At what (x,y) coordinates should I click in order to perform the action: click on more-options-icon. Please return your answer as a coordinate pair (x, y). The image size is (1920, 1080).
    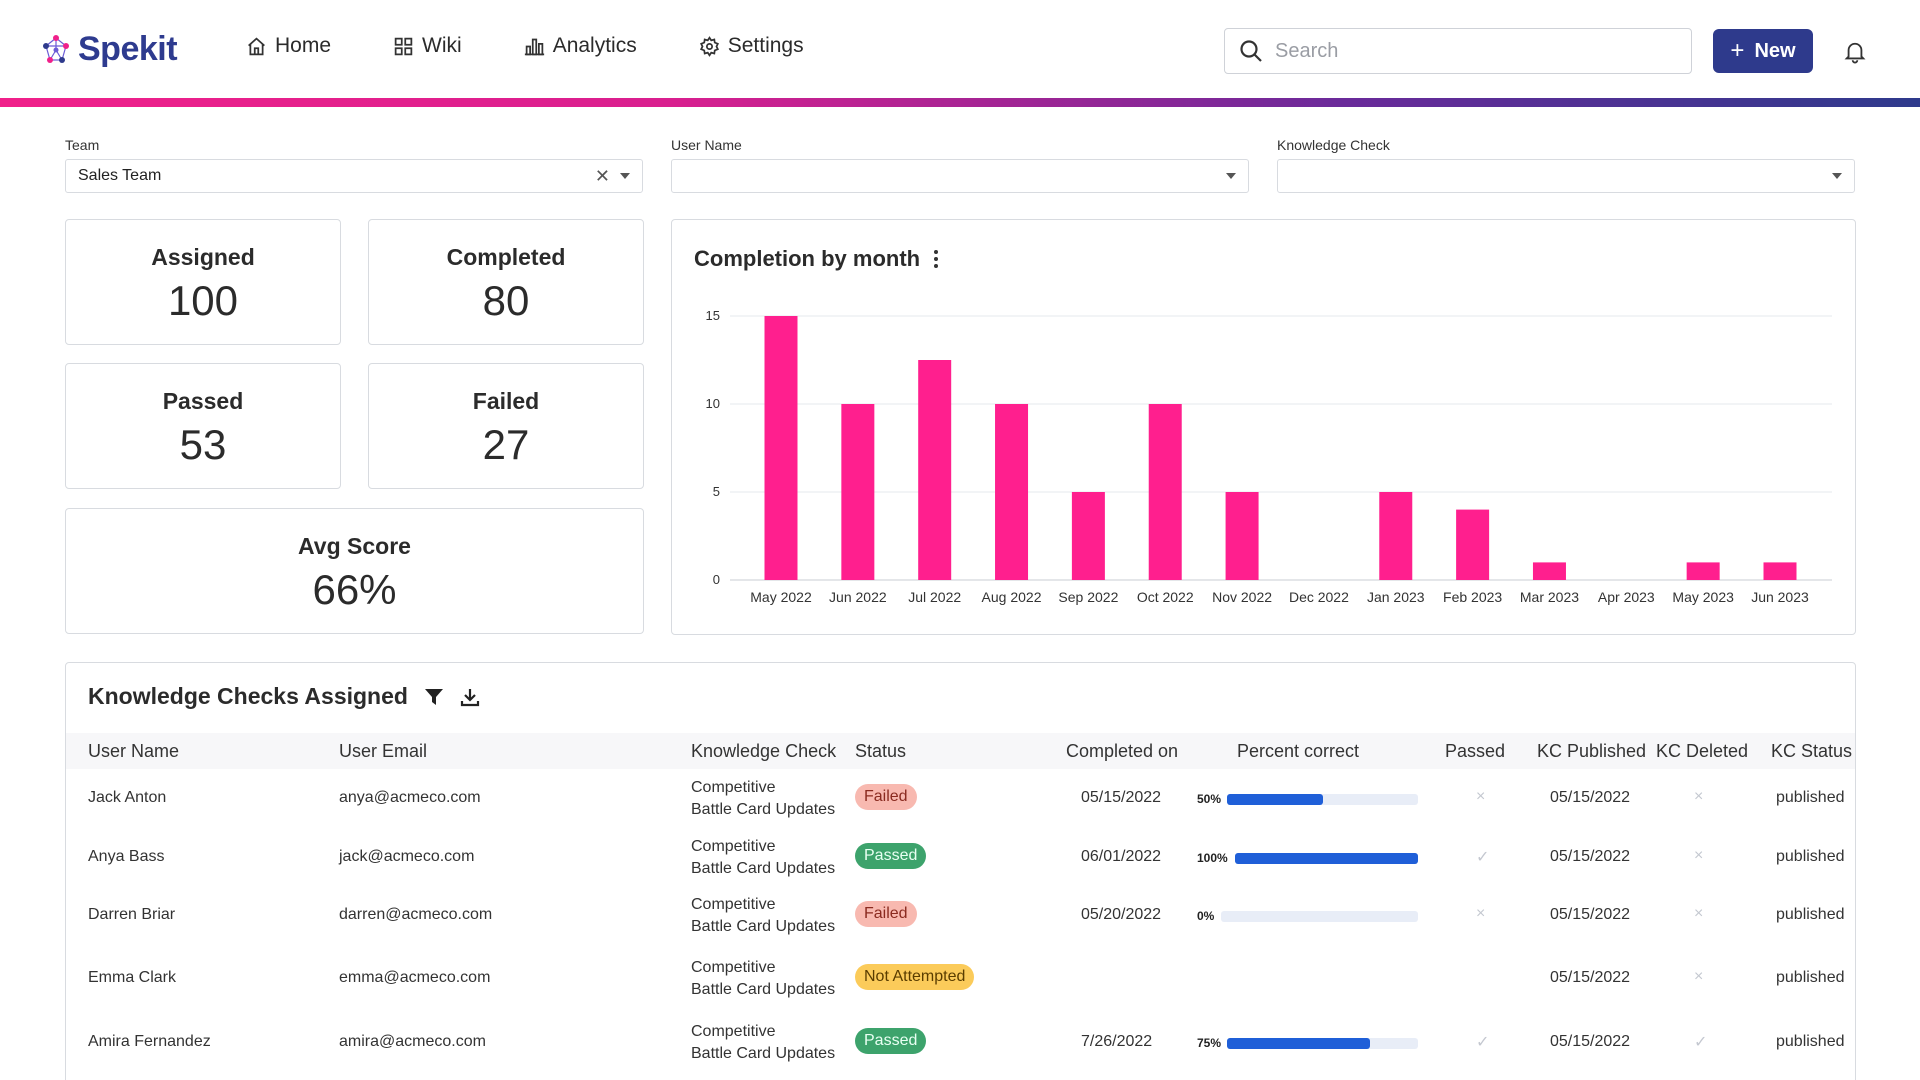
    Looking at the image, I should click on (936, 259).